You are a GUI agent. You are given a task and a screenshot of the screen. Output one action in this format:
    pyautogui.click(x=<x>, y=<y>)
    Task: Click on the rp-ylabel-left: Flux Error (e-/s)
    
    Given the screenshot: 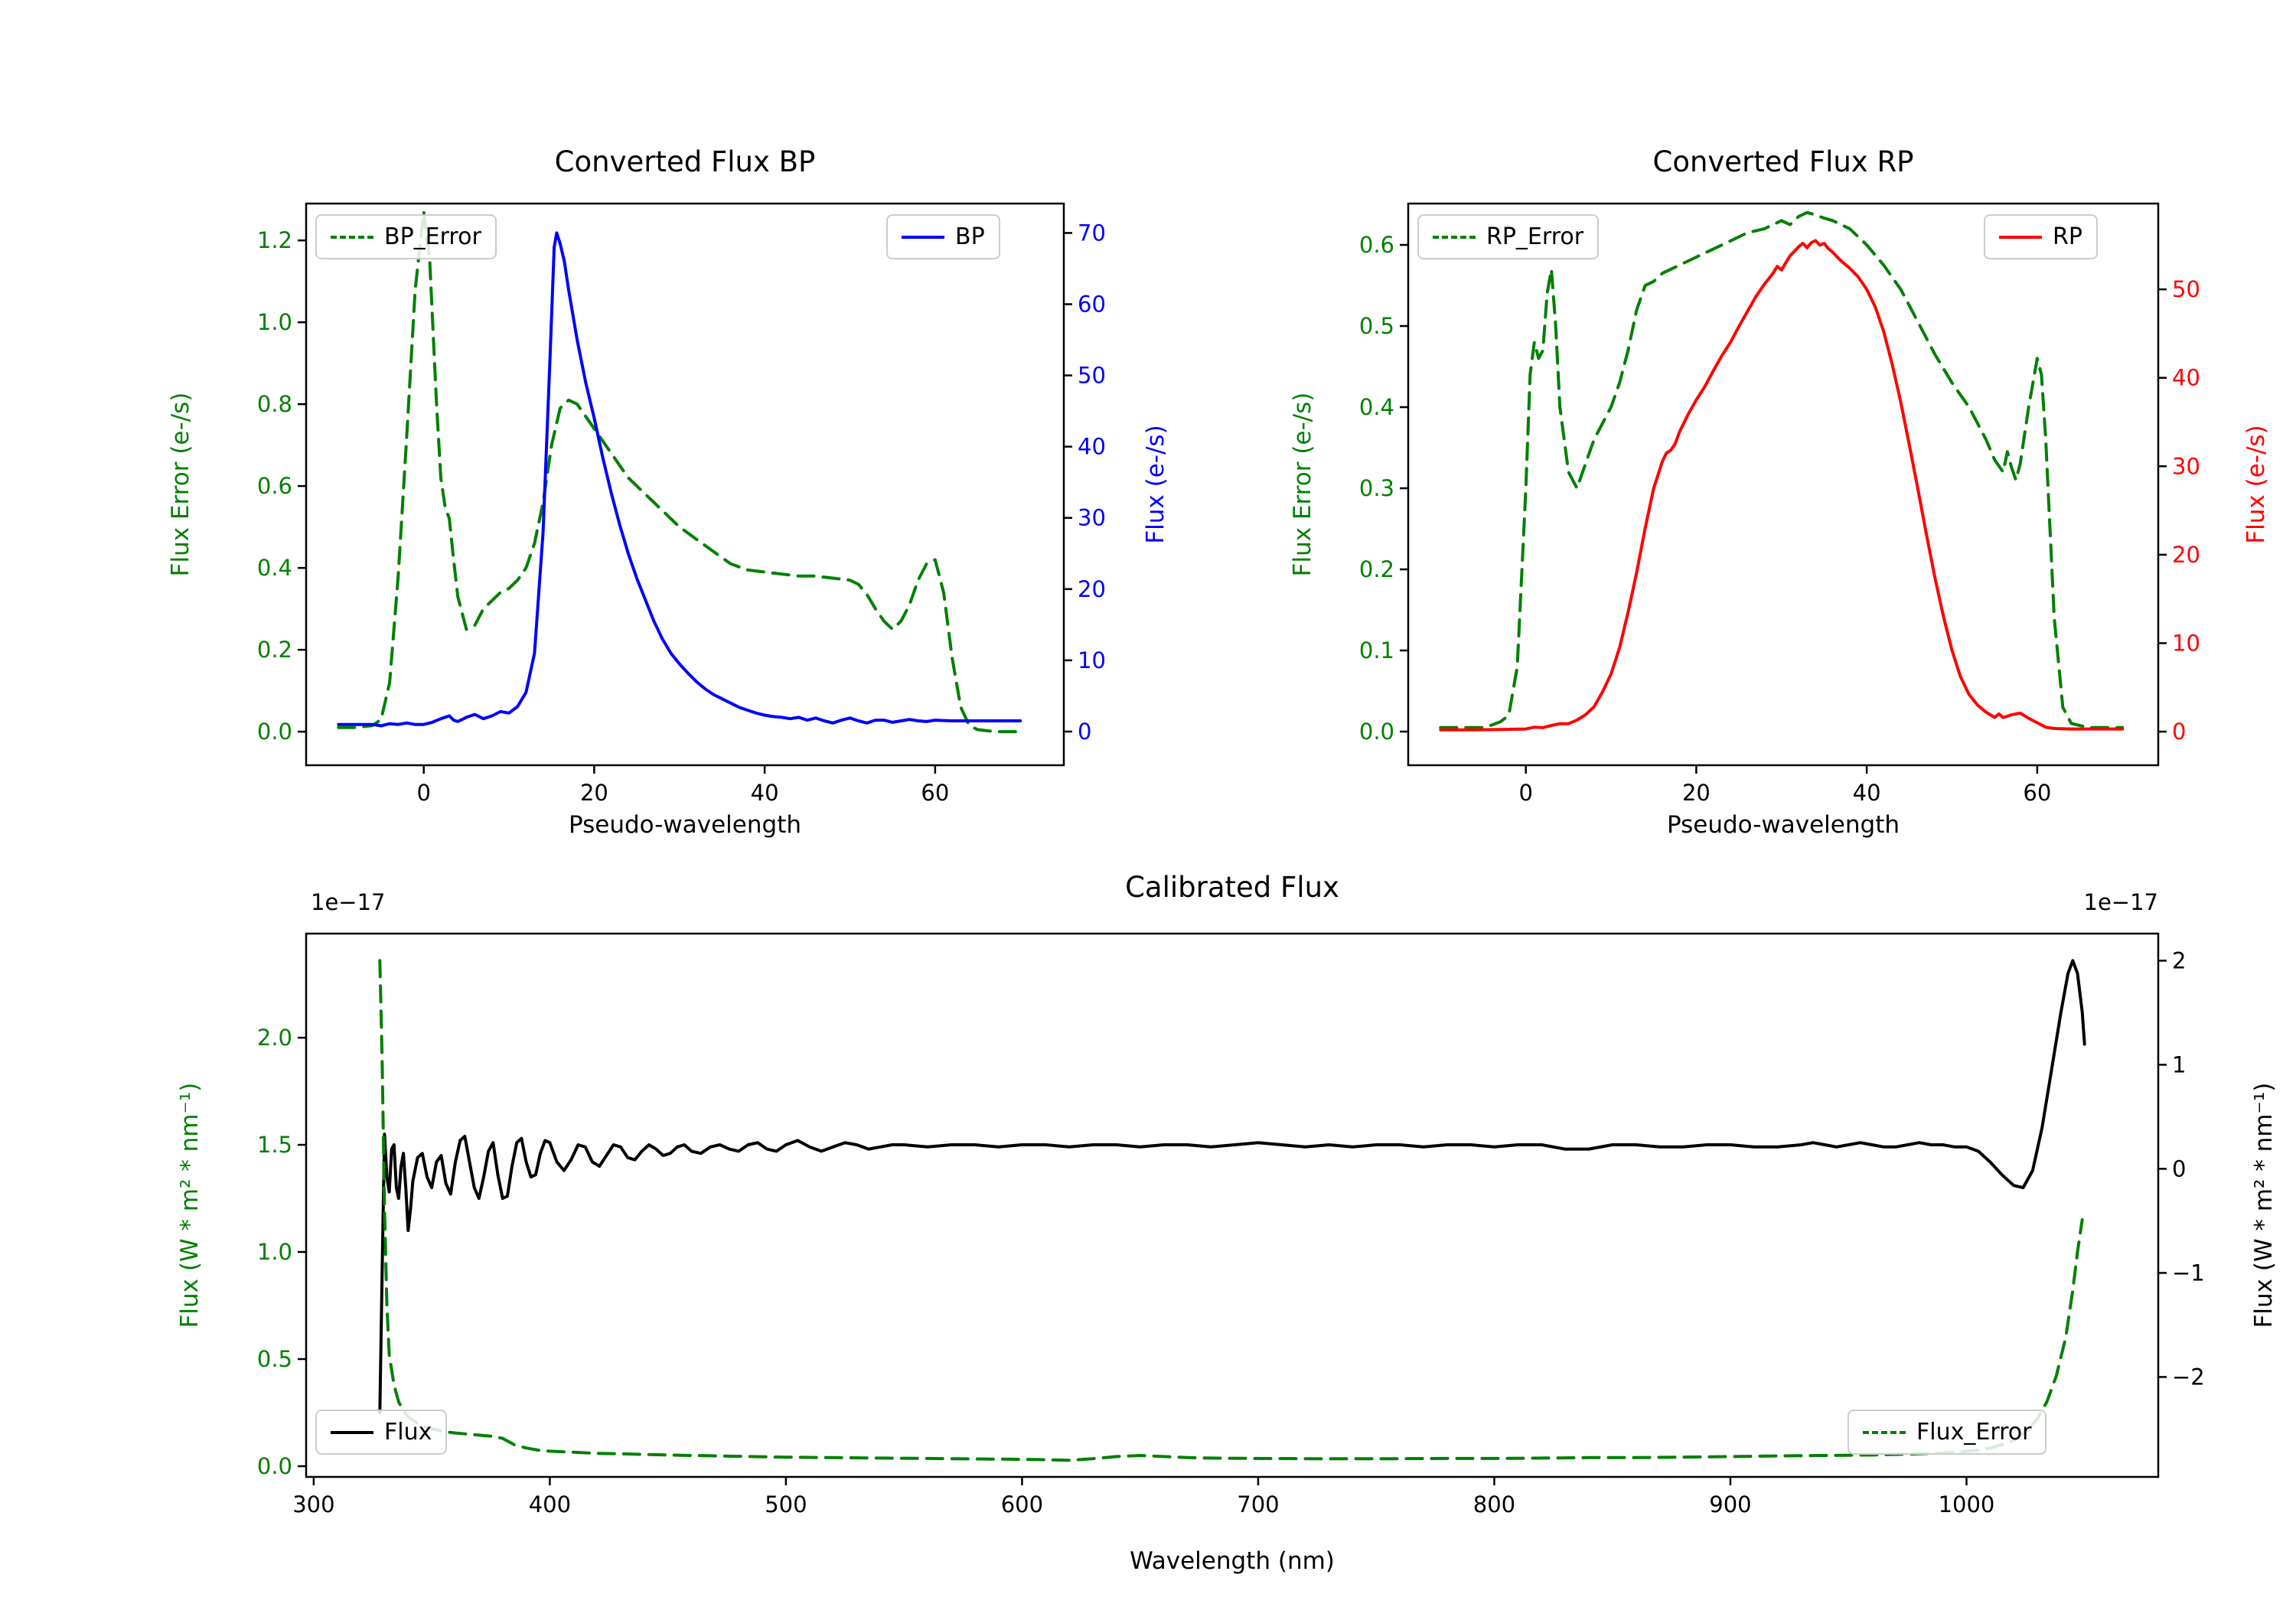 What is the action you would take?
    pyautogui.click(x=1302, y=485)
    